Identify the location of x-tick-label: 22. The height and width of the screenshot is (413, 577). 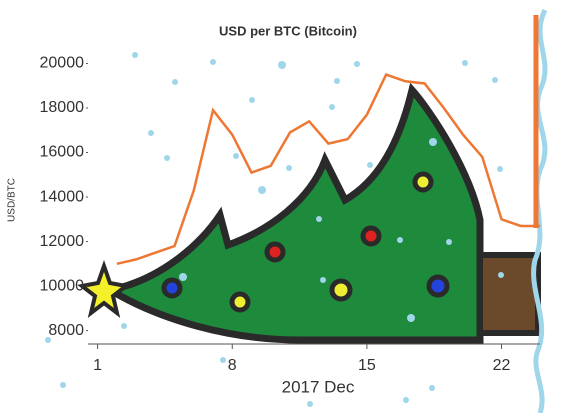
(502, 365).